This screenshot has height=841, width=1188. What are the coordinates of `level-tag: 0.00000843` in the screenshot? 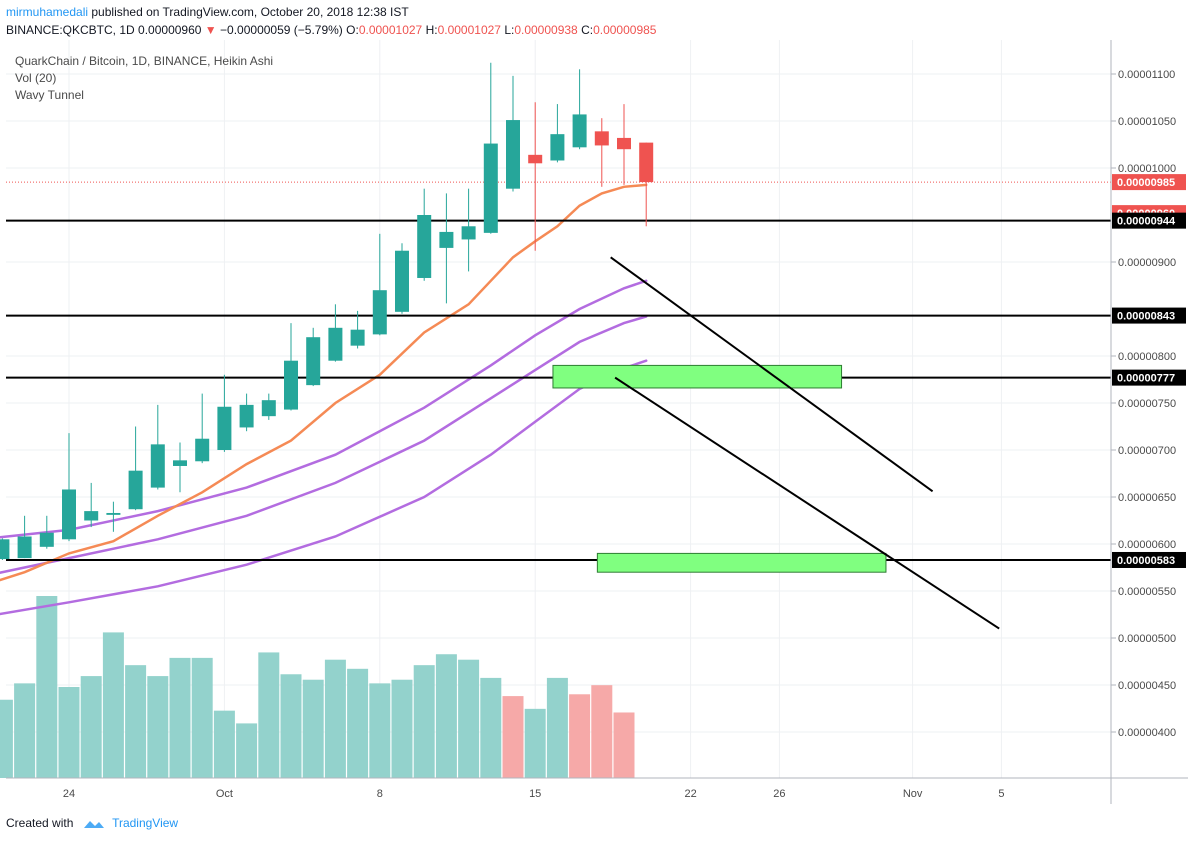 It's located at (1146, 317).